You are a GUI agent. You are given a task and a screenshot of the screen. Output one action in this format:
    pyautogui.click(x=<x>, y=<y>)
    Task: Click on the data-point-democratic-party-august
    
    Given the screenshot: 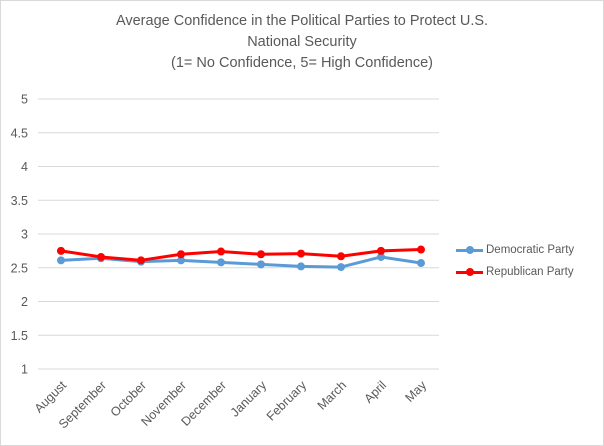 What is the action you would take?
    pyautogui.click(x=61, y=260)
    